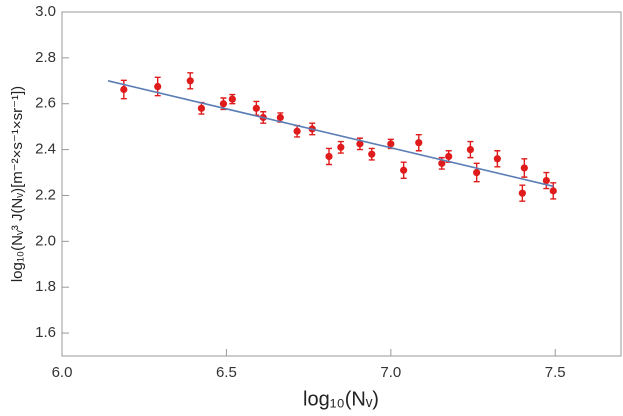 The width and height of the screenshot is (623, 416). Describe the element at coordinates (45, 286) in the screenshot. I see `y-tick-label: 1.8` at that location.